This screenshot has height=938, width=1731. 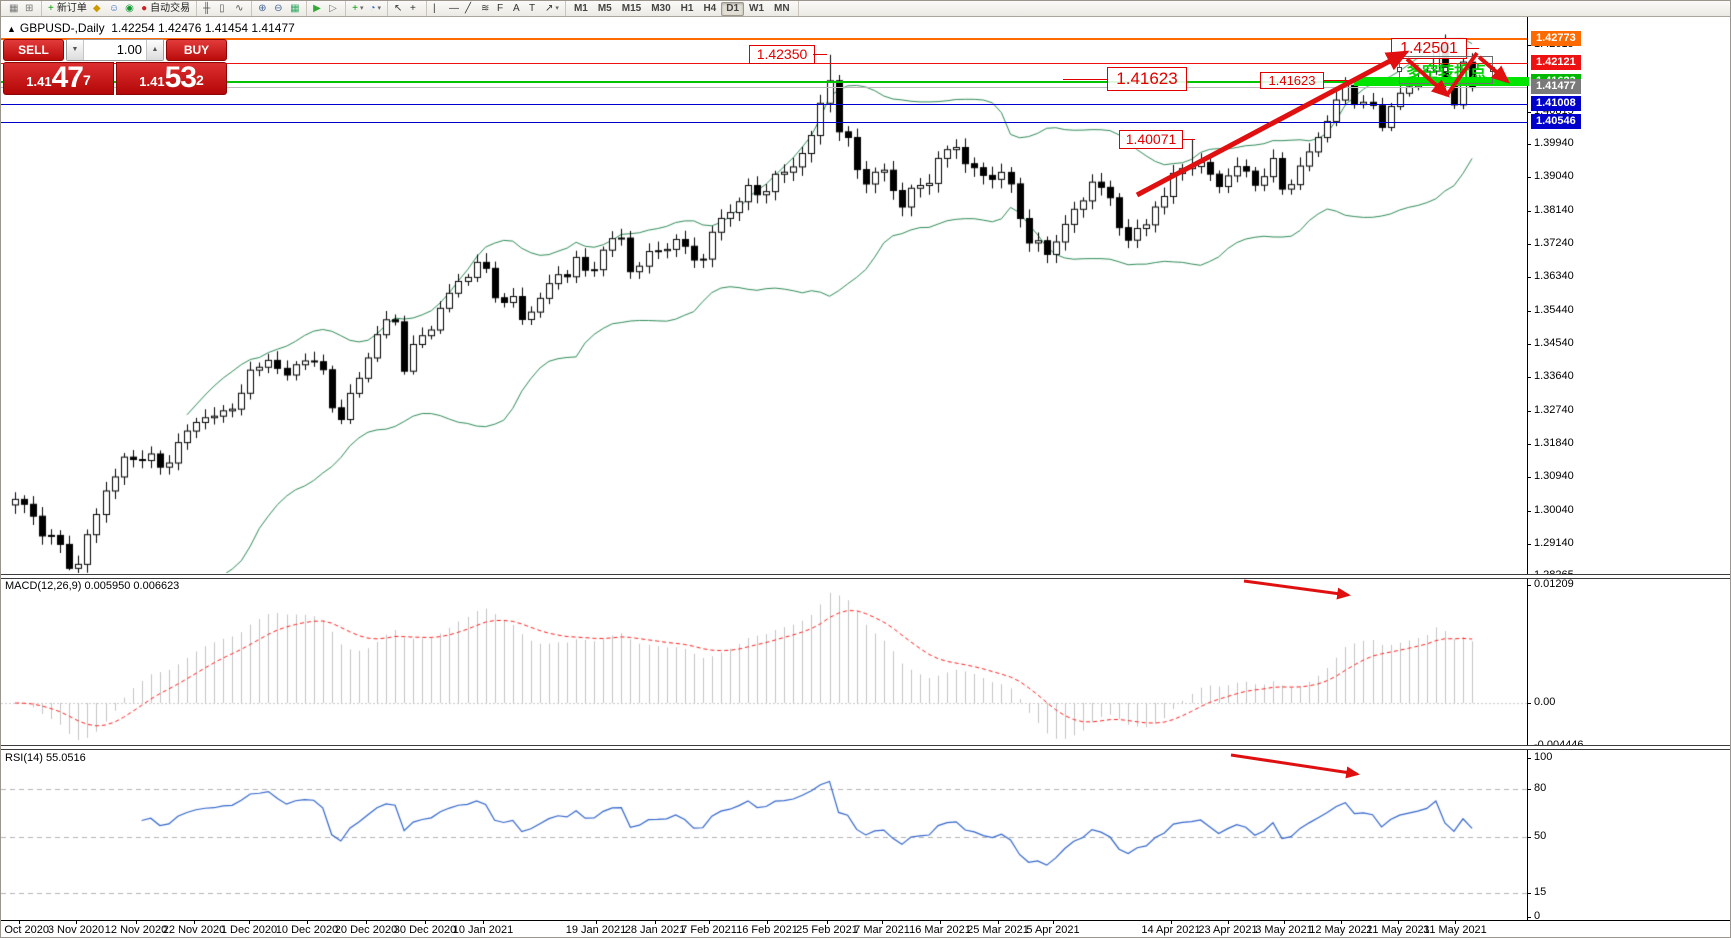 I want to click on price-tag-142501: 1.42501, so click(x=1429, y=48).